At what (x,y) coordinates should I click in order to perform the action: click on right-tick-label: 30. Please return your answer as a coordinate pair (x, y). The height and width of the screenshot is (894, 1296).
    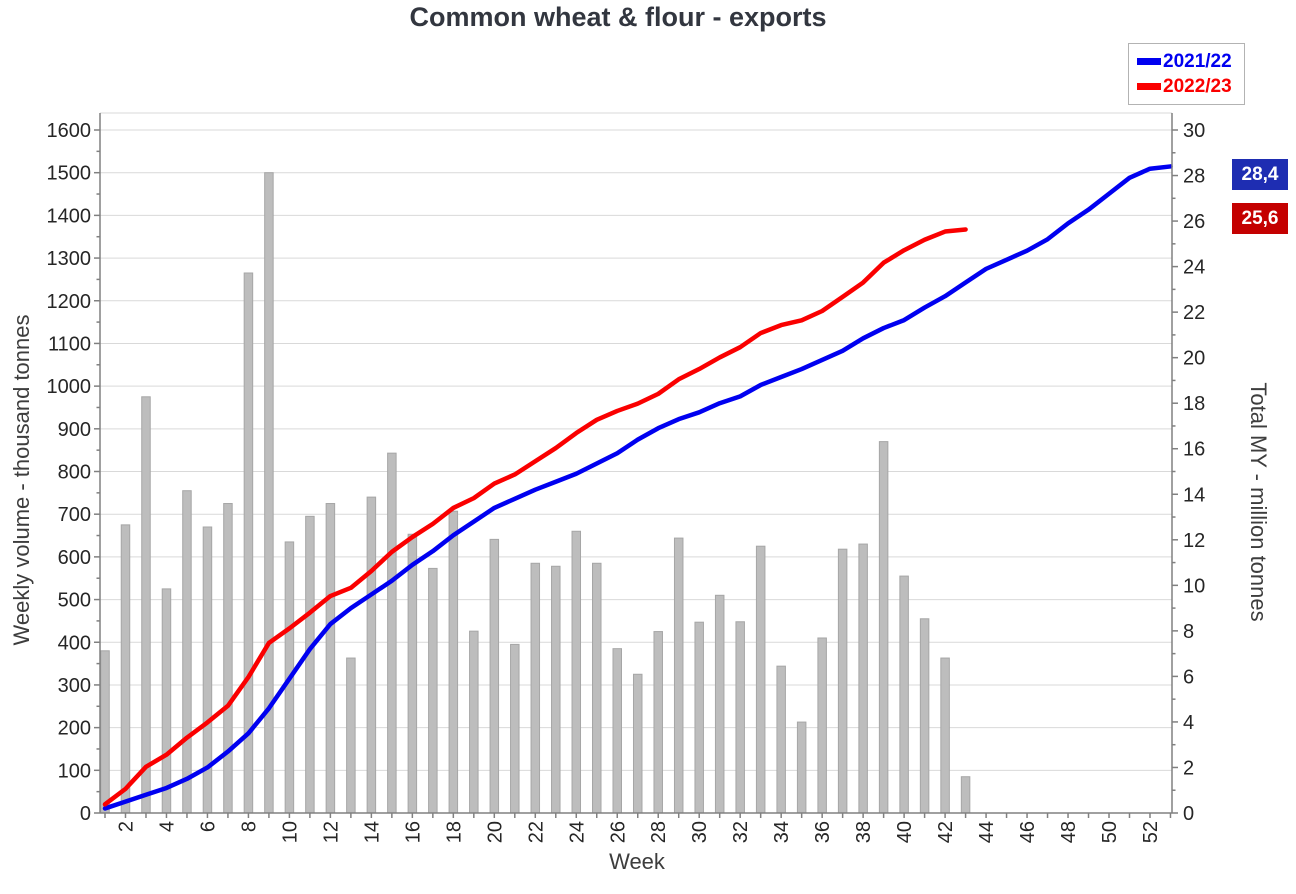
    Looking at the image, I should click on (1194, 131).